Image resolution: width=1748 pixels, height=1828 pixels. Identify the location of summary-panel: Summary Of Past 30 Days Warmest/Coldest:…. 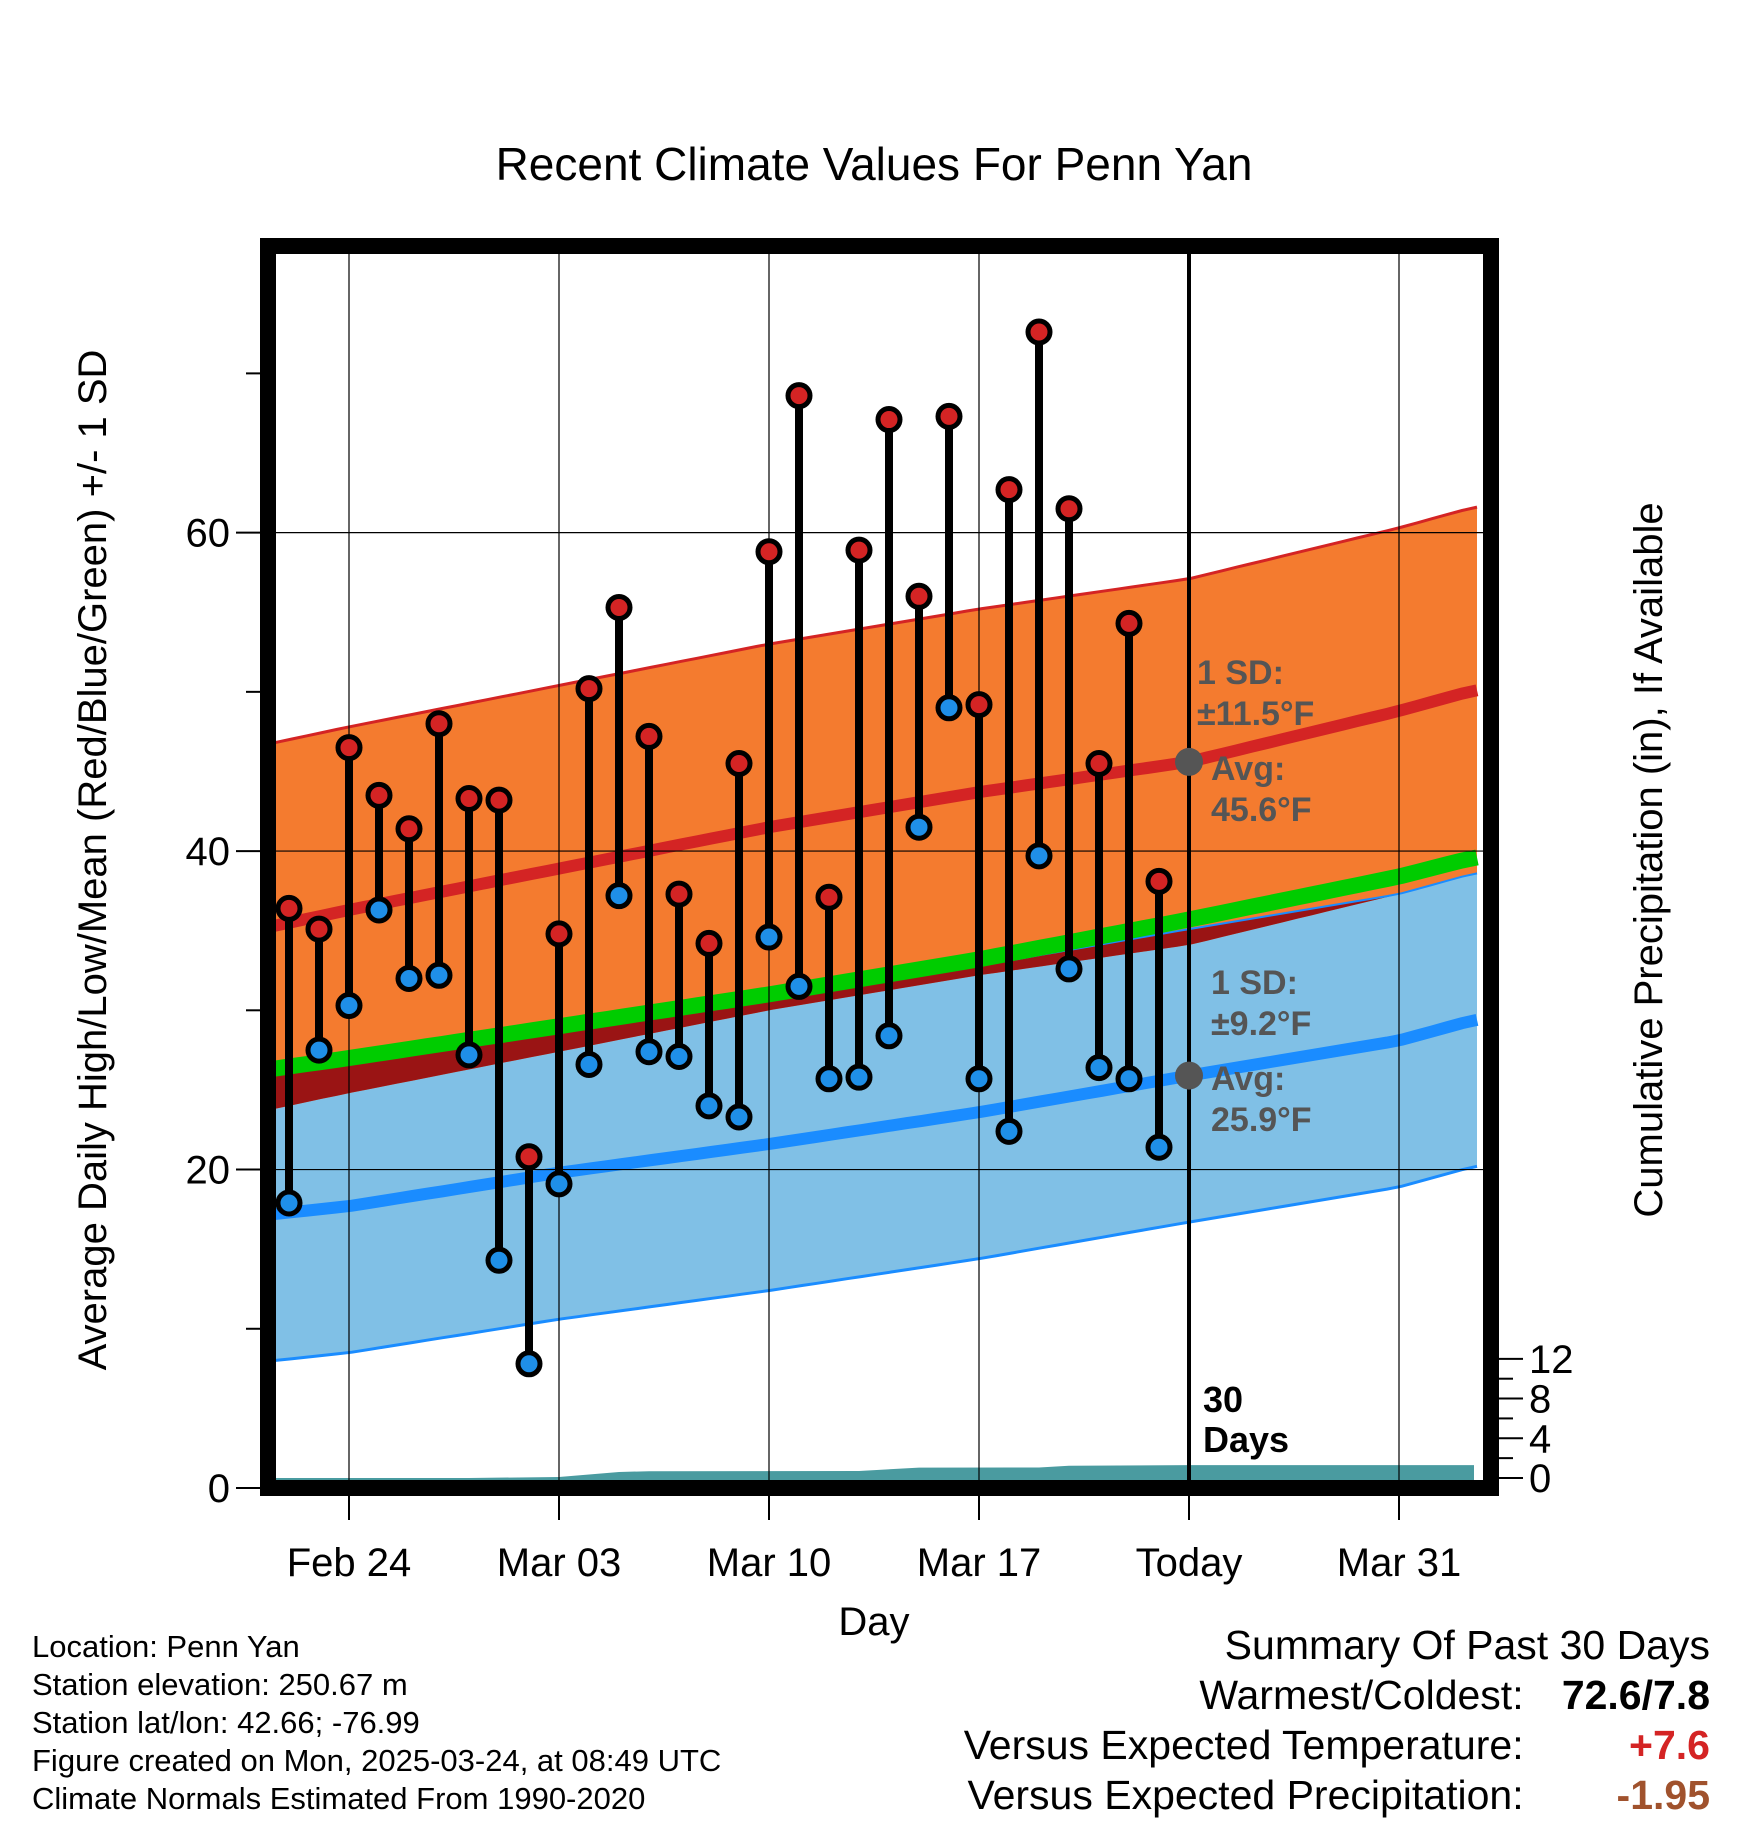
(1337, 1720).